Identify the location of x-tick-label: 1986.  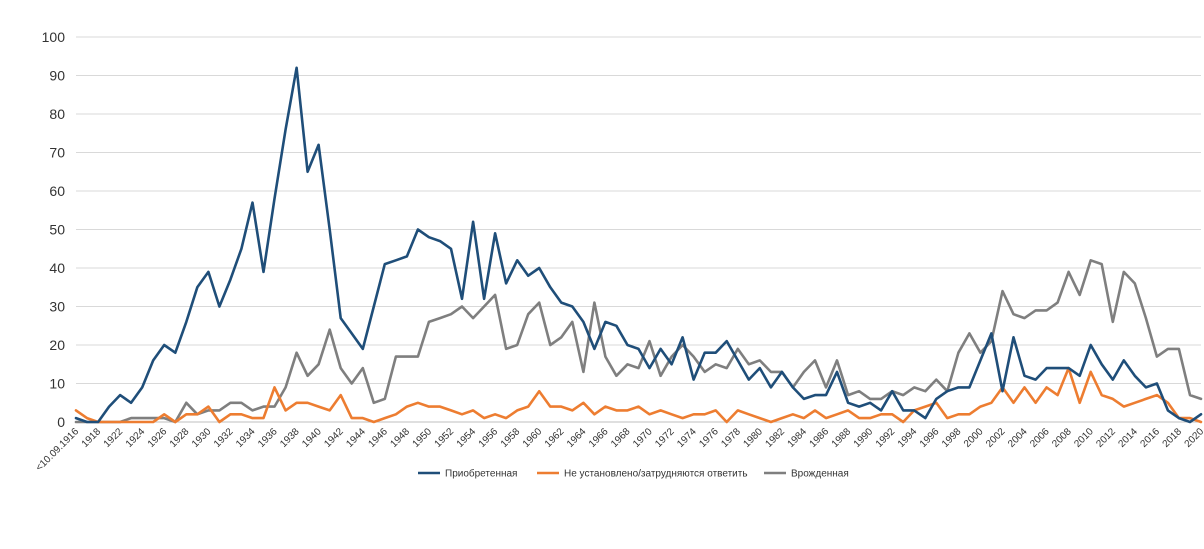
(820, 438).